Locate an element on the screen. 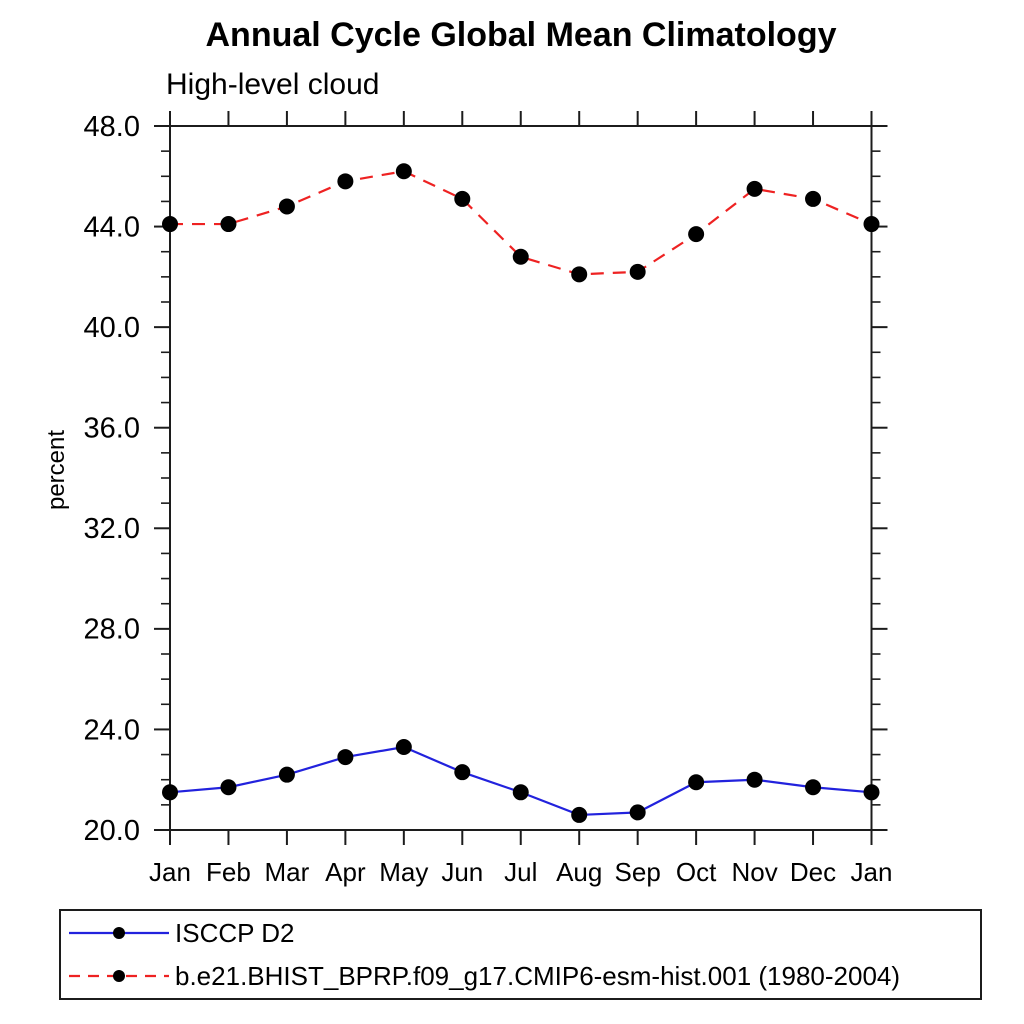  y-tick-label: 24.0 is located at coordinates (112, 730).